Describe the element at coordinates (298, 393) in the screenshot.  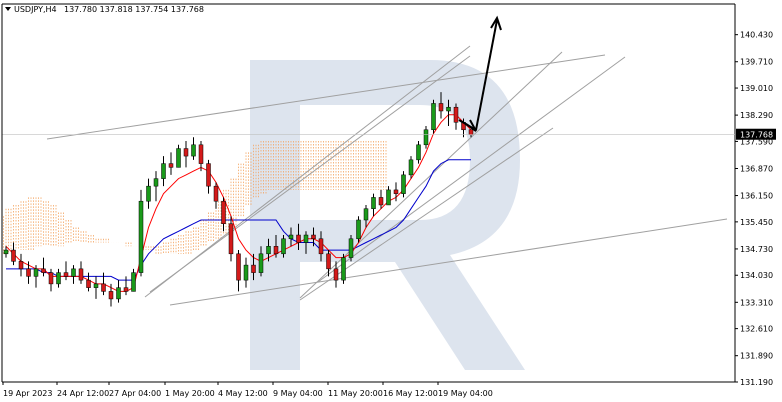
I see `x-tick-label: 9 May 04:00` at that location.